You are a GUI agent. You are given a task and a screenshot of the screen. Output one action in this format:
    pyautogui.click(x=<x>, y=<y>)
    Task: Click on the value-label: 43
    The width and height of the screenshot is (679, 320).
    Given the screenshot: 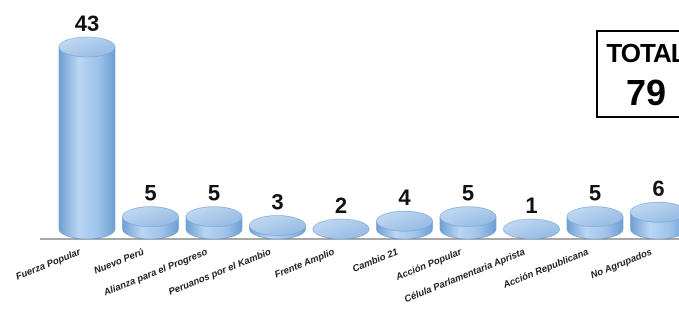 What is the action you would take?
    pyautogui.click(x=87, y=23)
    